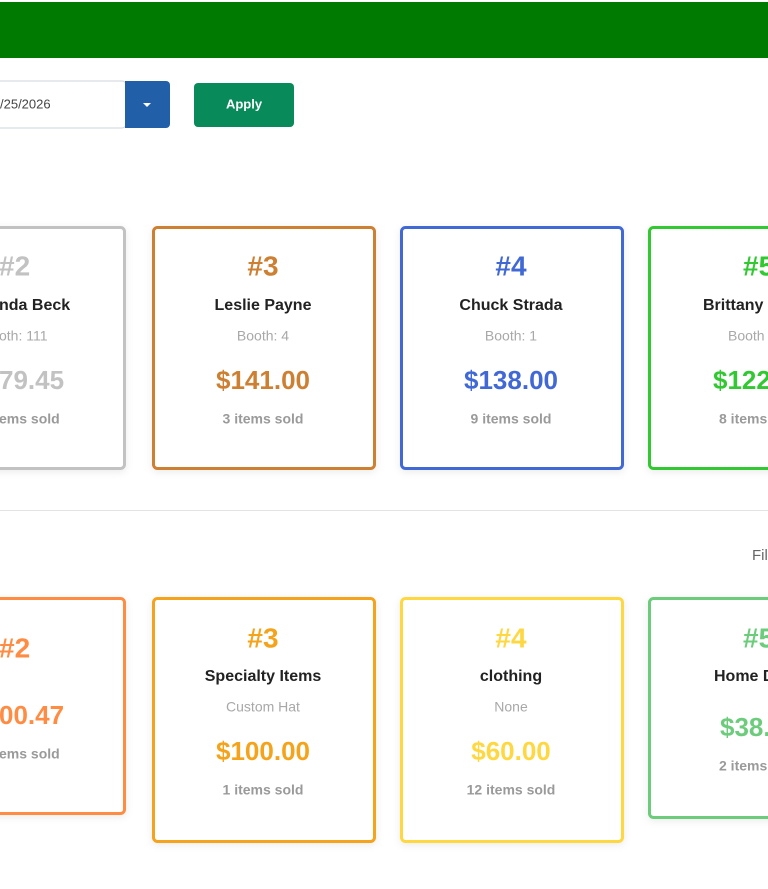 The image size is (768, 889). I want to click on card-booth: Booth: 4, so click(263, 336).